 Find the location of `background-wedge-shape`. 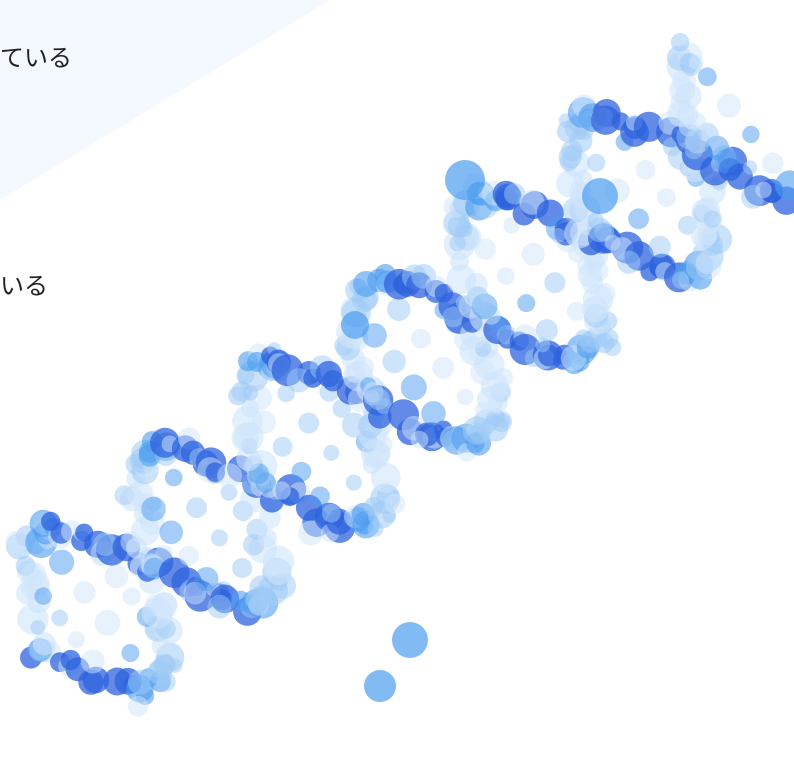

background-wedge-shape is located at coordinates (165, 100).